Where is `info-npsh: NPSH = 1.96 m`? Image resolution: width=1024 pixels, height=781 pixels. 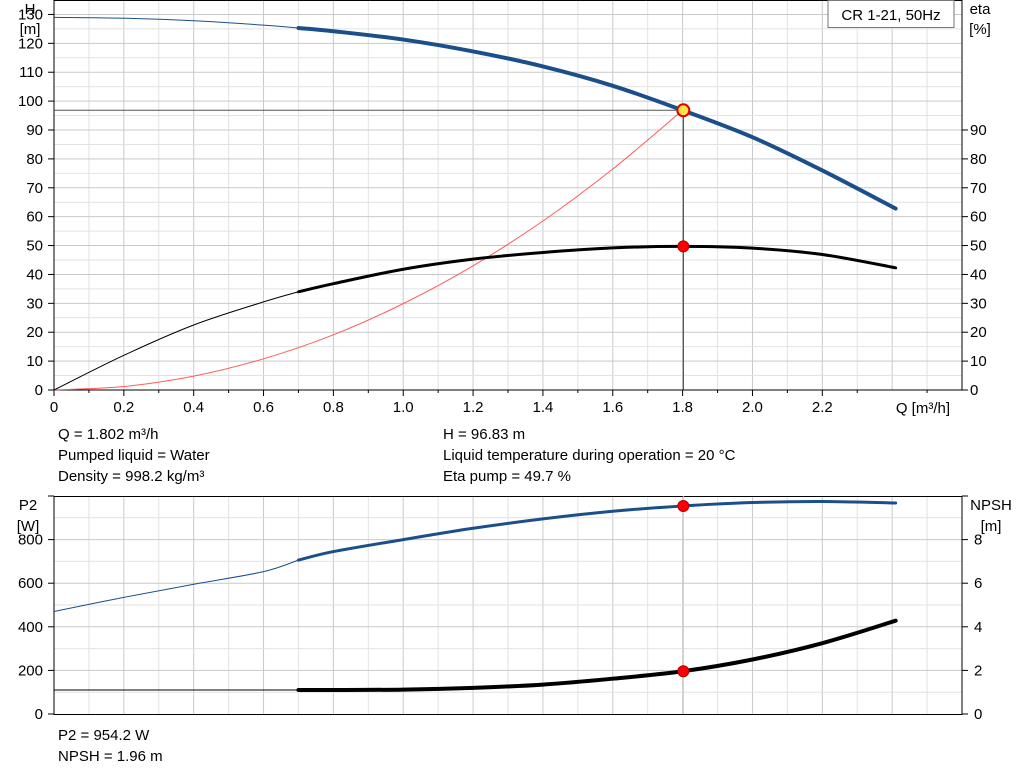 info-npsh: NPSH = 1.96 m is located at coordinates (110, 756).